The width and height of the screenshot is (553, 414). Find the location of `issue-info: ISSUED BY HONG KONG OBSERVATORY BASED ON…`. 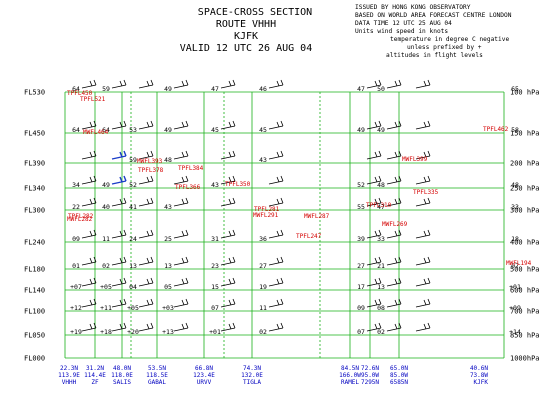

issue-info: ISSUED BY HONG KONG OBSERVATORY BASED ON… is located at coordinates (433, 31).